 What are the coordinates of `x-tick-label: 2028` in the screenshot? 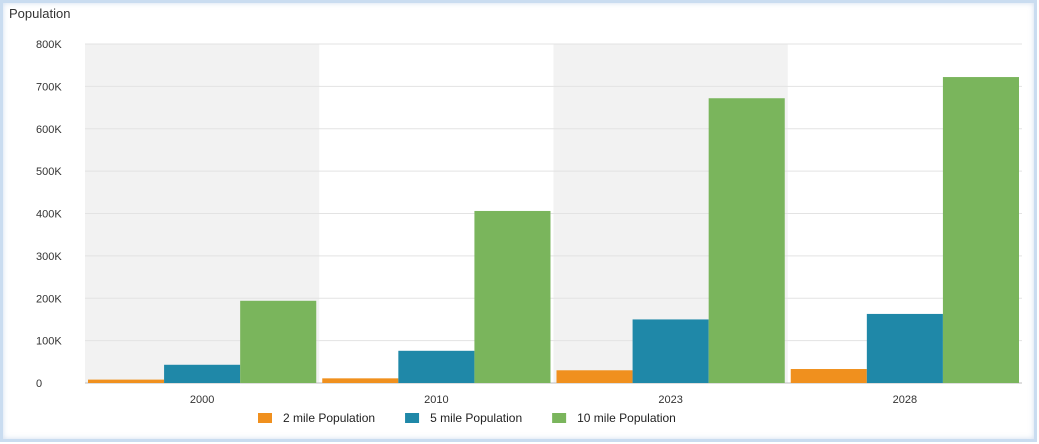 It's located at (905, 400).